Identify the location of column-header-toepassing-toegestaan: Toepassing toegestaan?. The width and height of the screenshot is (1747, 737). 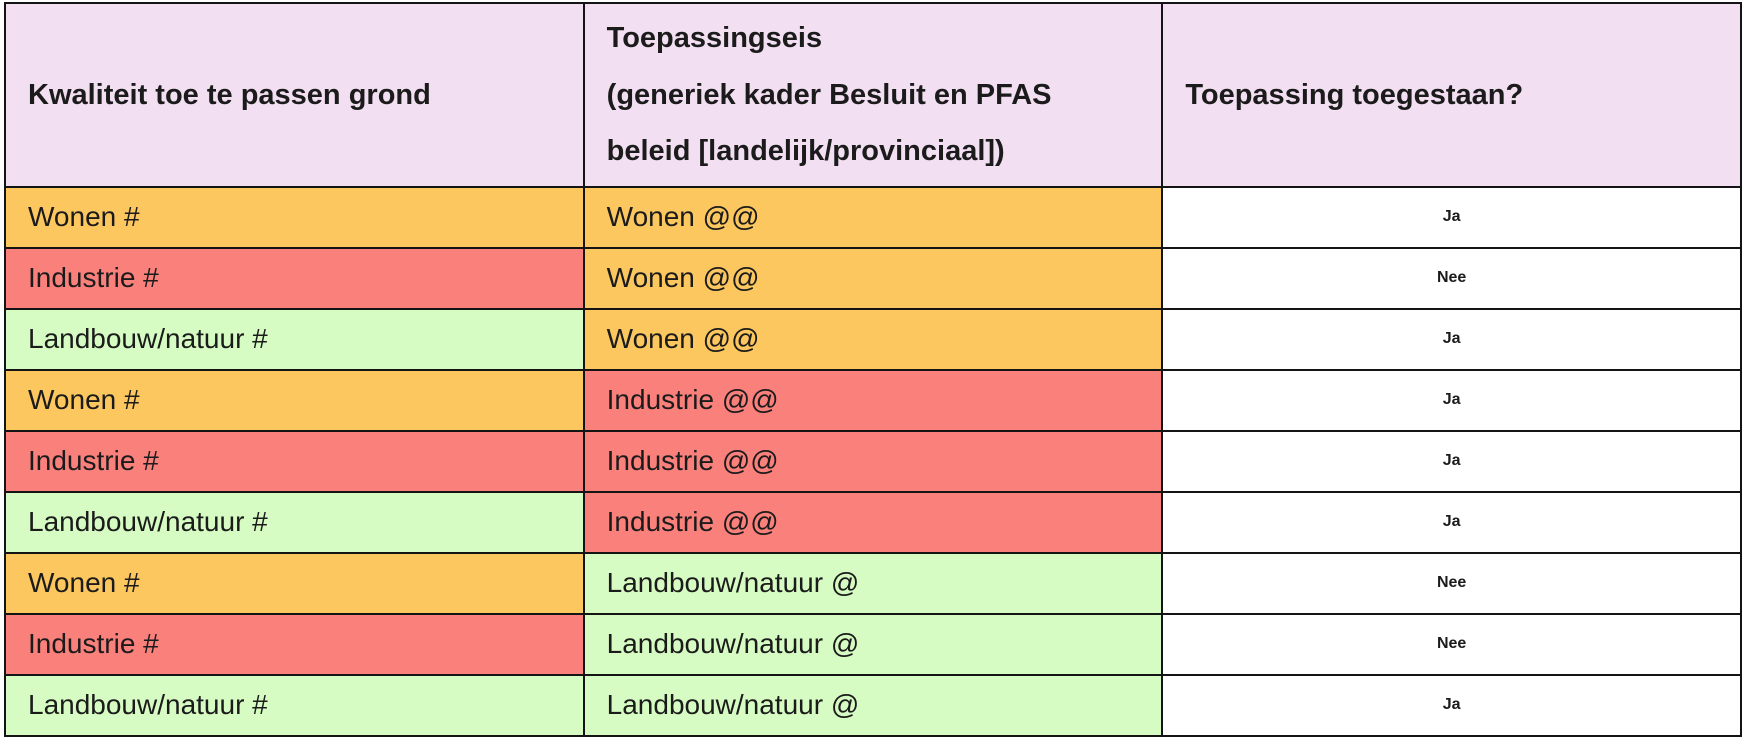
(1451, 95).